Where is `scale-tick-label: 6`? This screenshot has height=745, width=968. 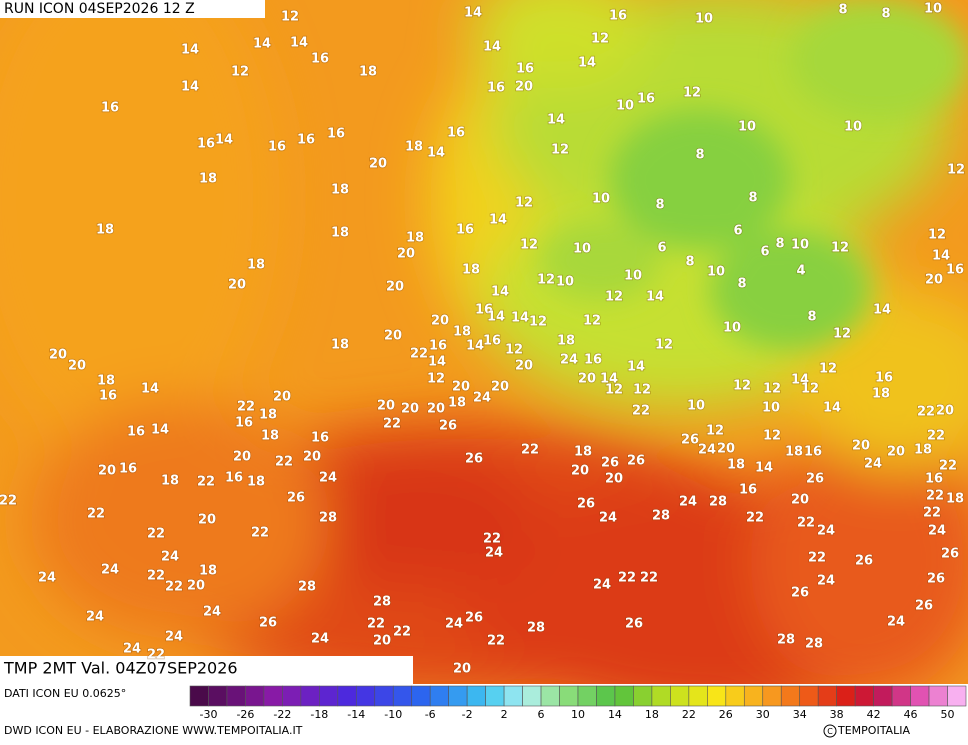
scale-tick-label: 6 is located at coordinates (541, 714).